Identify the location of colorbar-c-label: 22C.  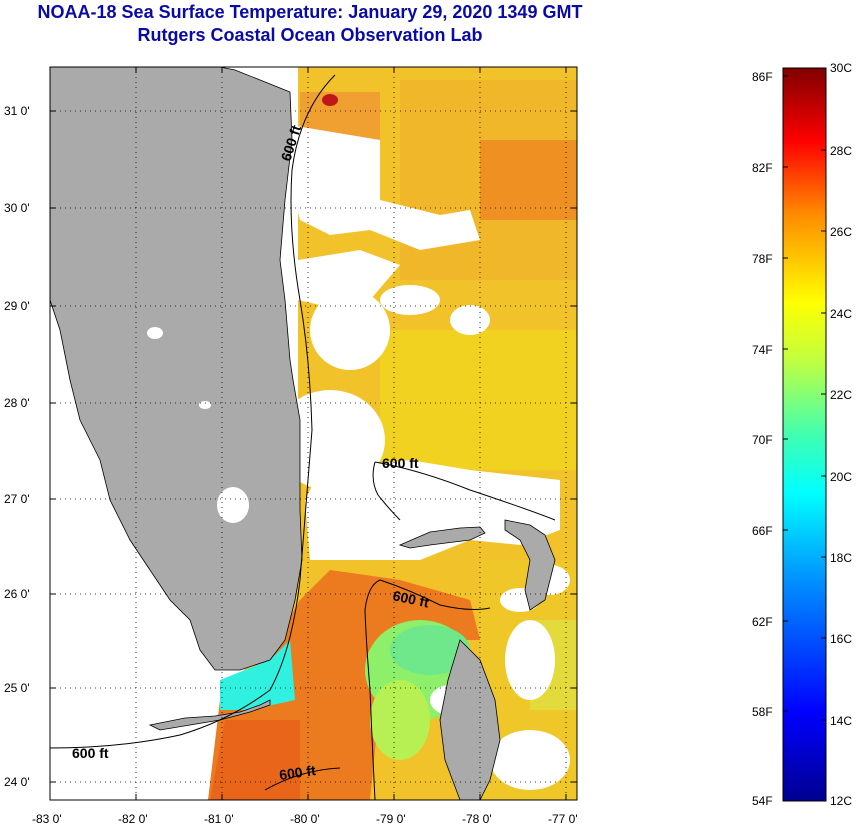
(841, 395).